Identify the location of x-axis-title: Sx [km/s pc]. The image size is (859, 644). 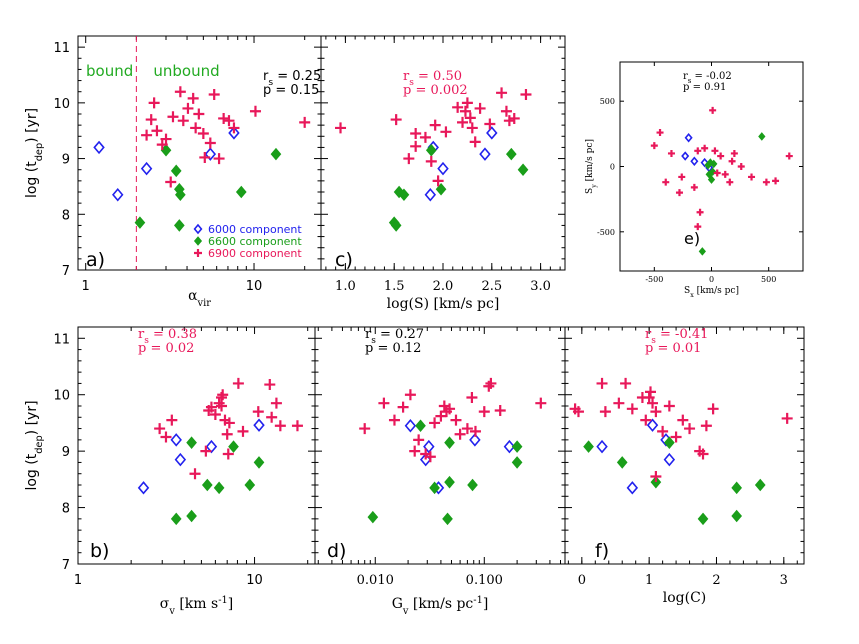
(711, 292).